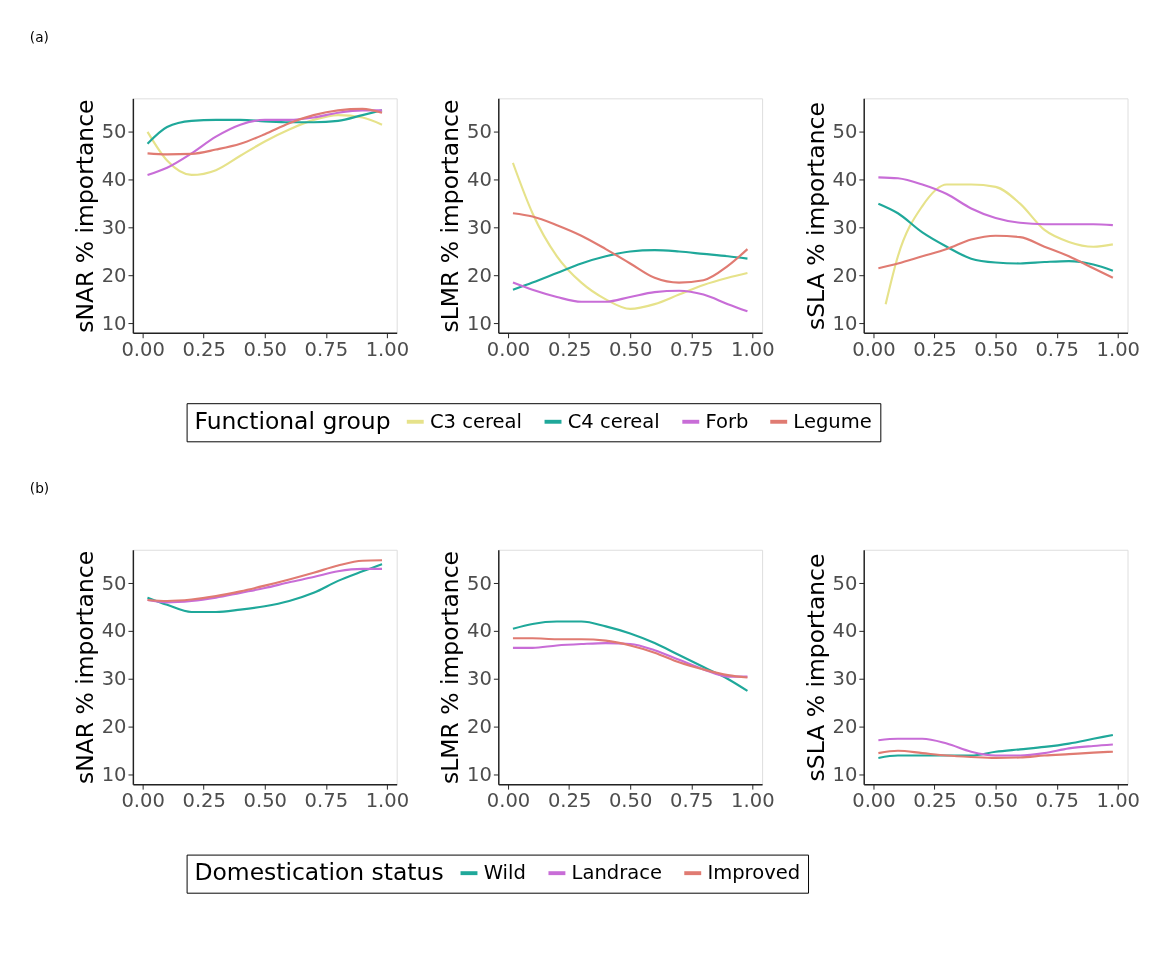  Describe the element at coordinates (504, 873) in the screenshot. I see `legend-label: Wild` at that location.